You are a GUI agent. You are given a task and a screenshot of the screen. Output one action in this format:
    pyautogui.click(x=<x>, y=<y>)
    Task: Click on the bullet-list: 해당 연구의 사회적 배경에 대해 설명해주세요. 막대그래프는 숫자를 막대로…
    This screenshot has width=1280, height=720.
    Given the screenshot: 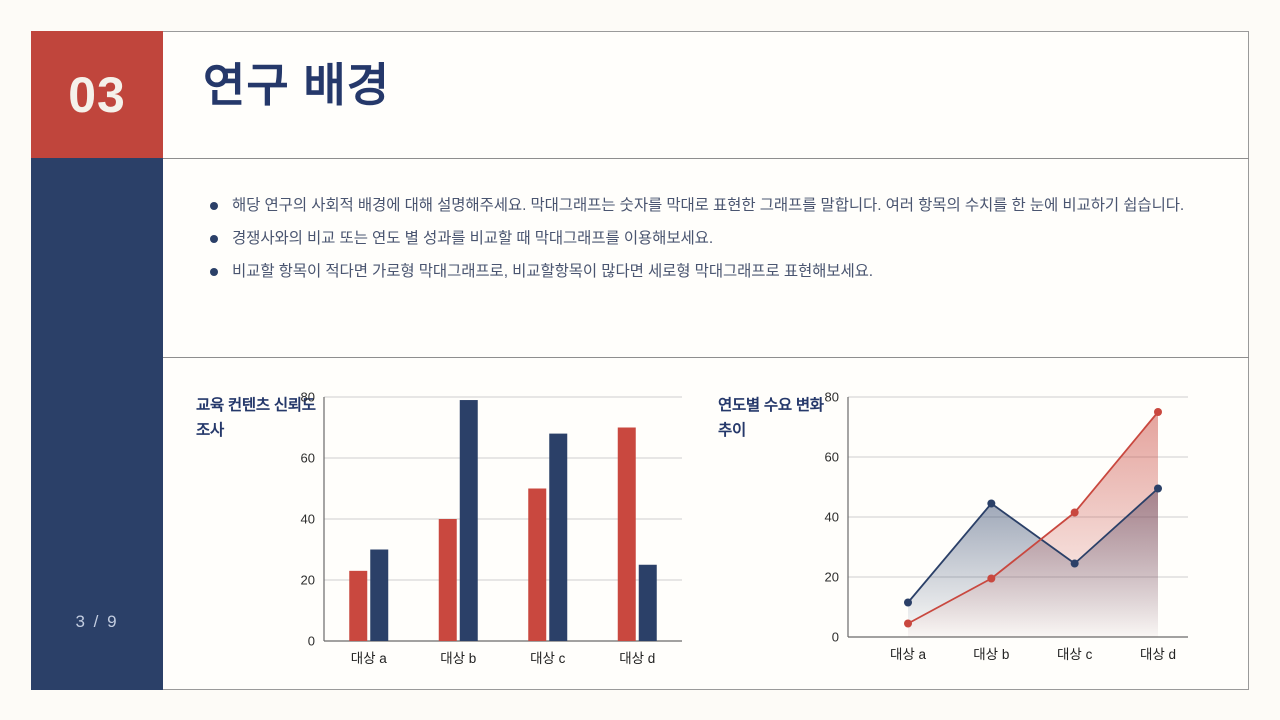 What is the action you would take?
    pyautogui.click(x=705, y=239)
    